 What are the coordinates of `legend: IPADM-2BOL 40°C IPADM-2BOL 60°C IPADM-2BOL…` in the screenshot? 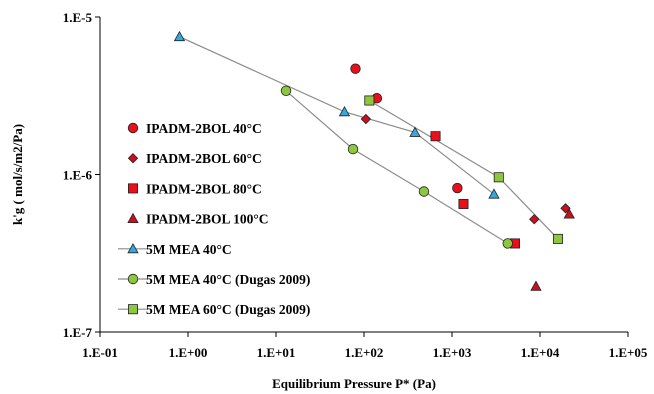 It's located at (214, 219).